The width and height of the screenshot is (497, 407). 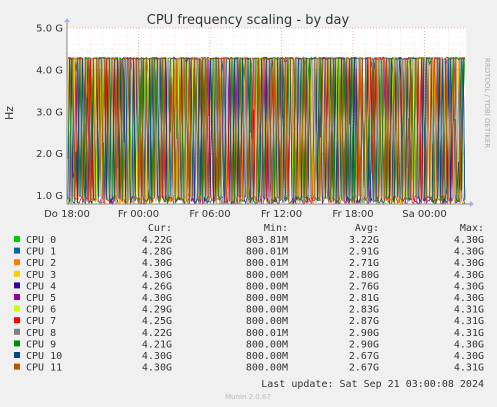 I want to click on rrdtool-credit: RRDTOOL / TOBI OETIKER, so click(x=487, y=103).